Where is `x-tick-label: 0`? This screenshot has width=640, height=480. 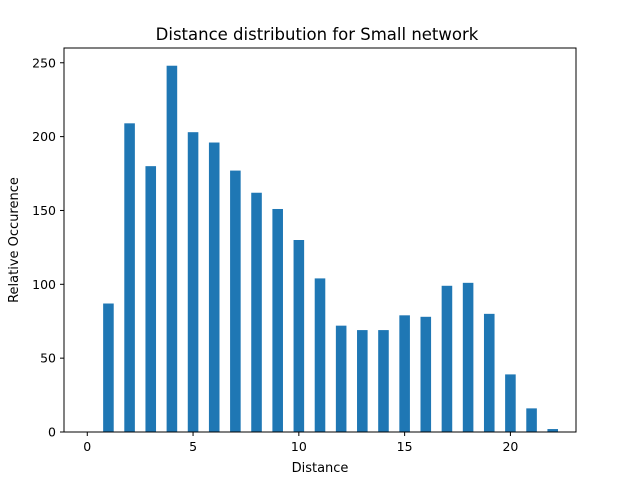 x-tick-label: 0 is located at coordinates (87, 446).